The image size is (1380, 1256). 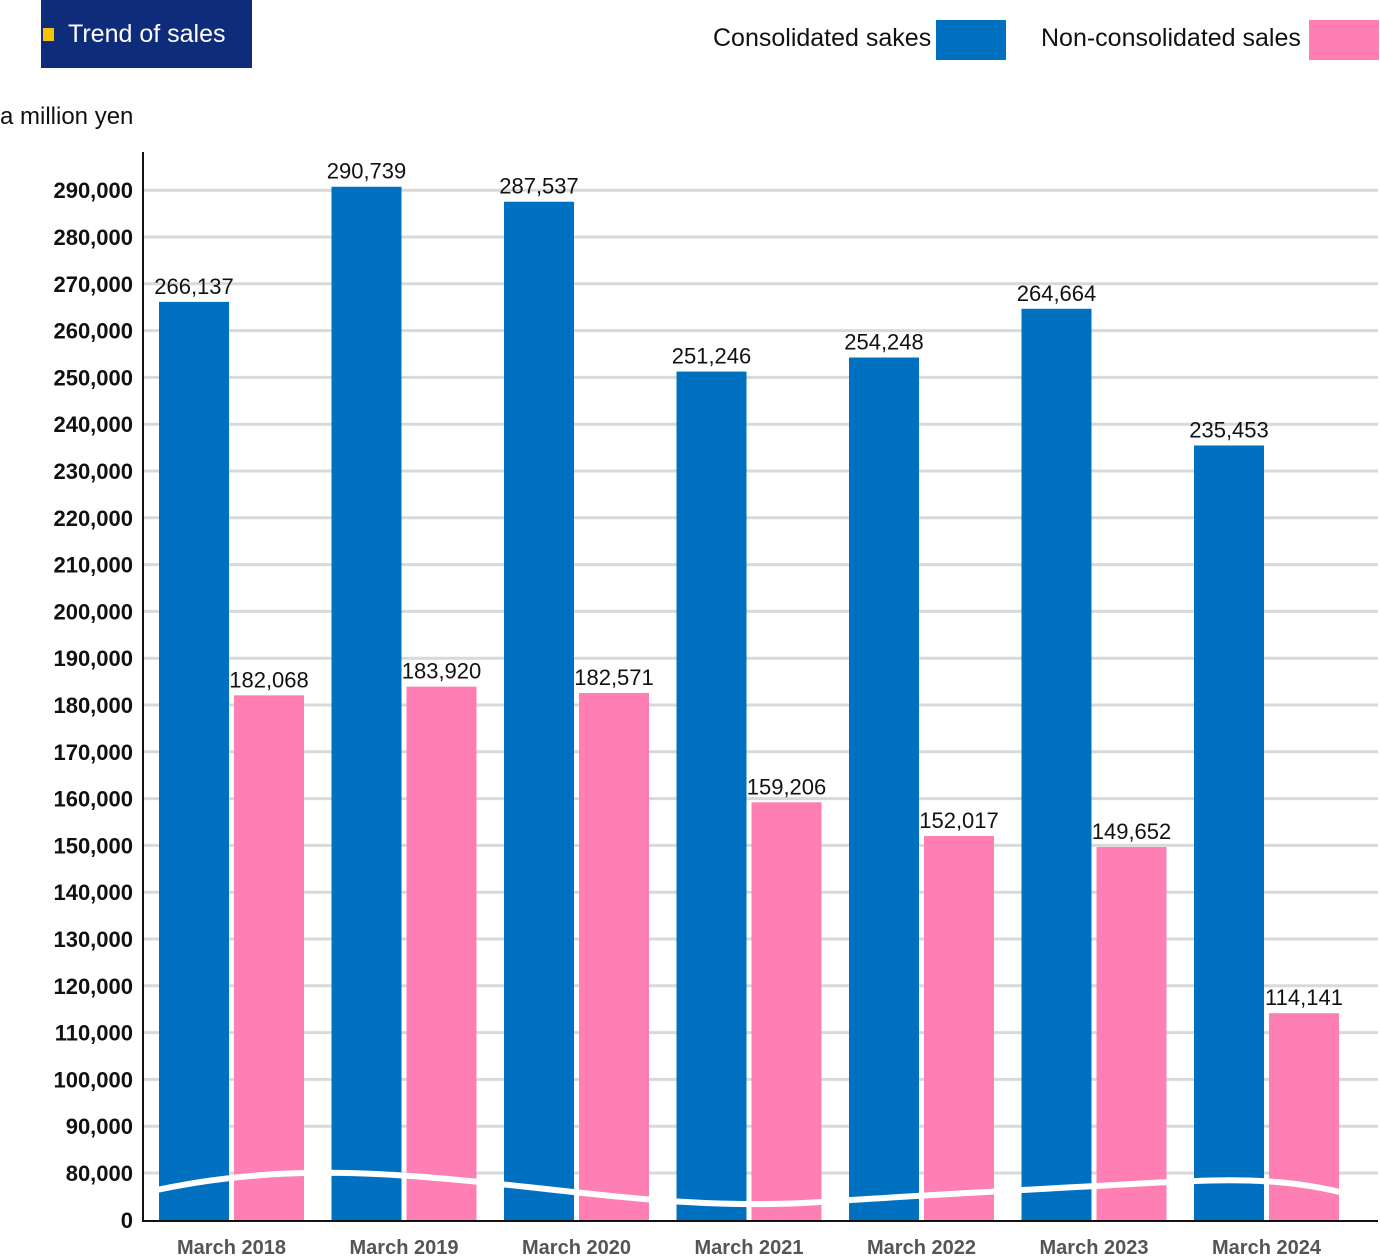 I want to click on y-tick-label: 80,000, so click(x=99, y=1173).